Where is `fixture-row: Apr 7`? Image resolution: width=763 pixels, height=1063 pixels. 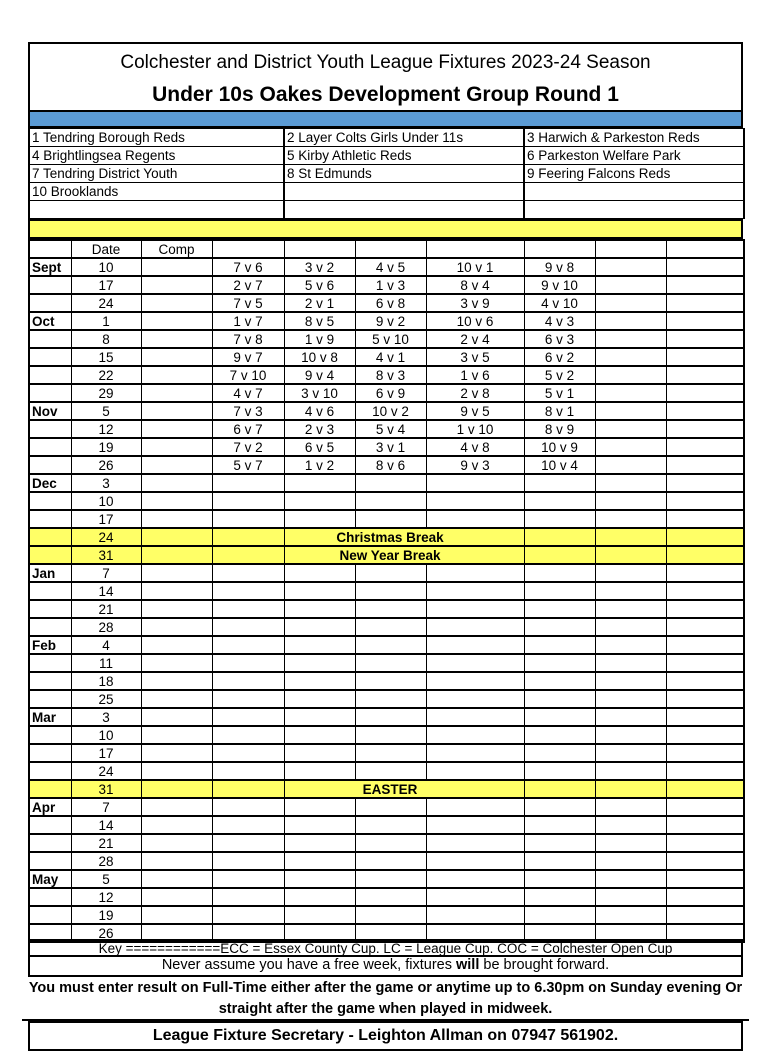 fixture-row: Apr 7 is located at coordinates (386, 807).